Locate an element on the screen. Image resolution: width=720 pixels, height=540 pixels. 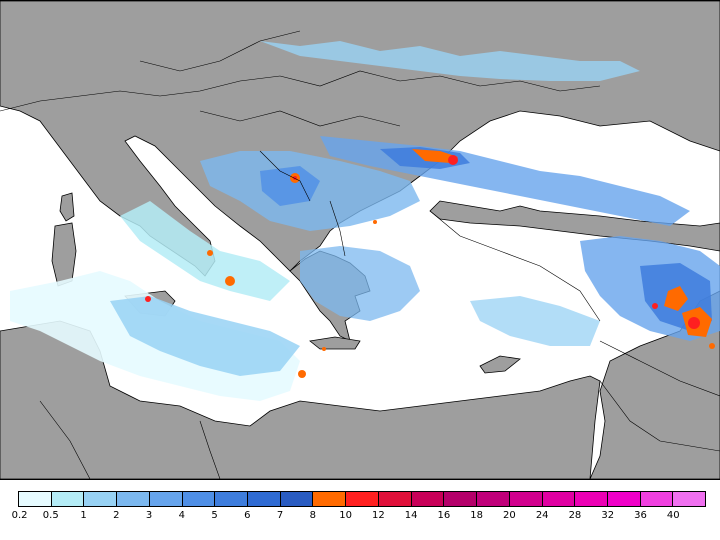
precip-band-ionian is located at coordinates (205, 336).